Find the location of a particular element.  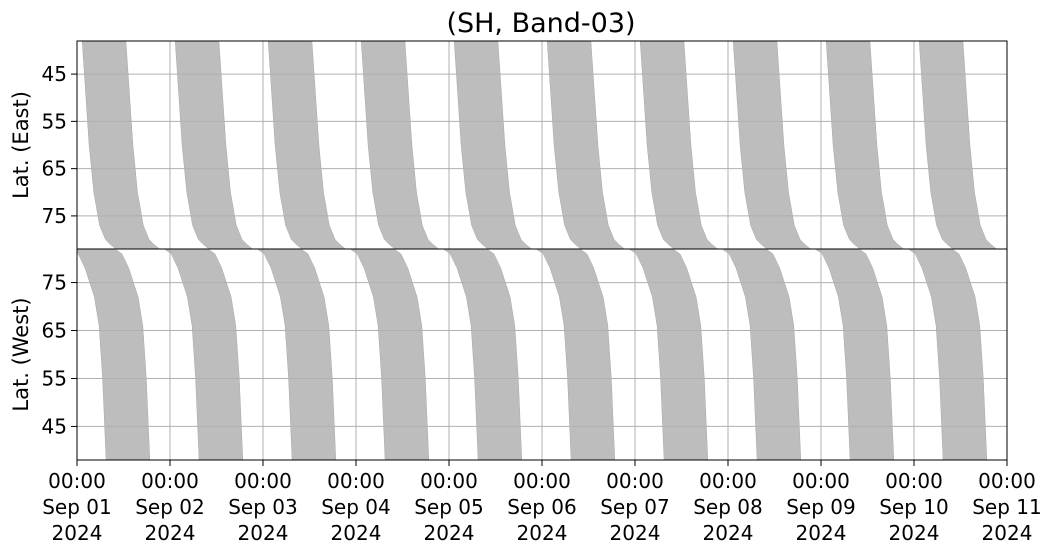

ytick-label-east-55: 55 is located at coordinates (54, 121).